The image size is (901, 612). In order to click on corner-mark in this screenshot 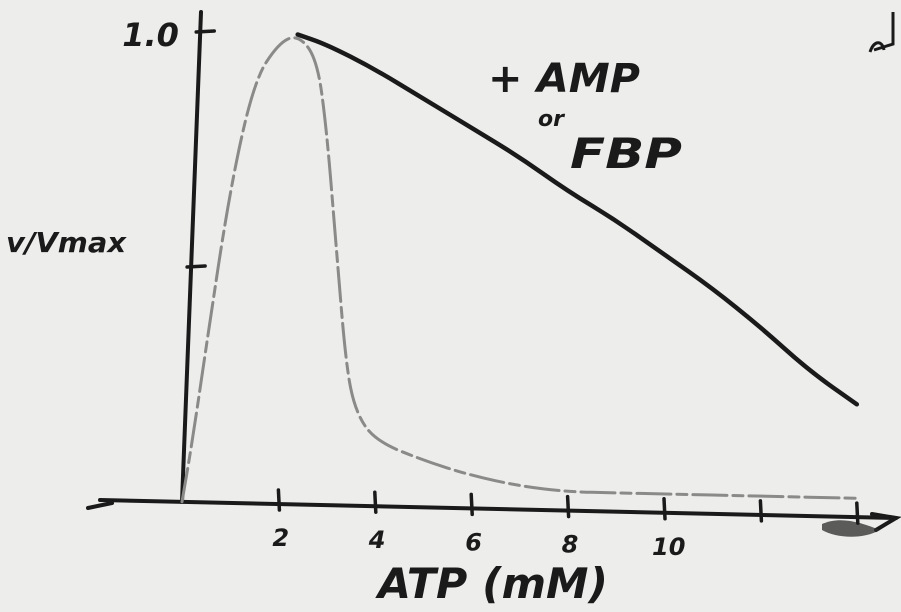, I will do `click(881, 32)`.